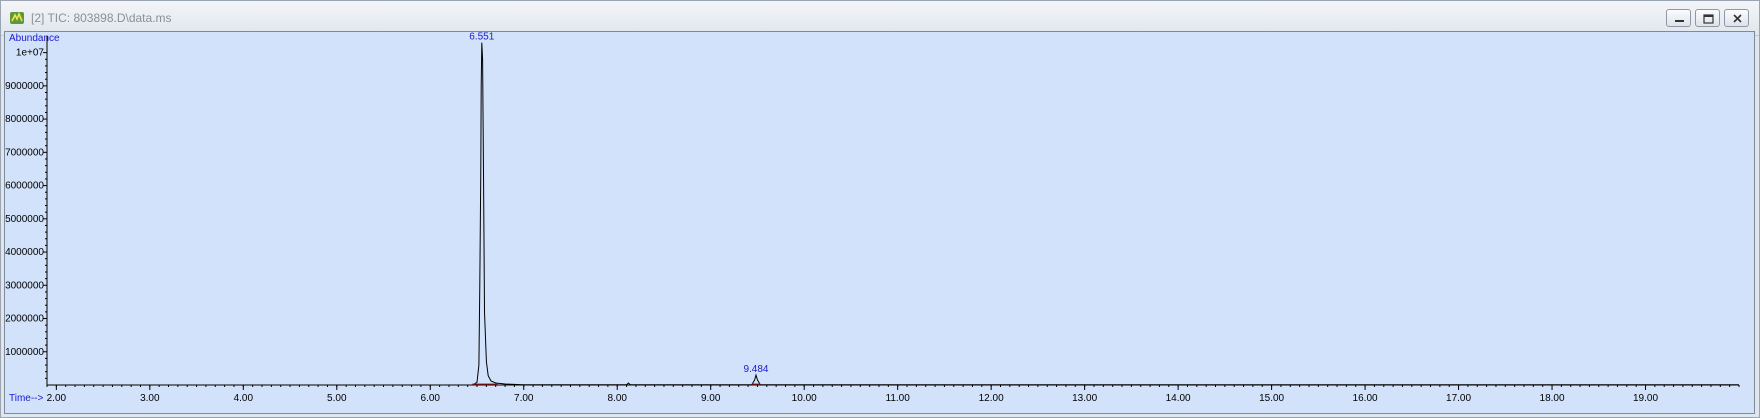 This screenshot has width=1760, height=418. Describe the element at coordinates (101, 18) in the screenshot. I see `window-title: [2] TIC: 803898.D\data.ms` at that location.